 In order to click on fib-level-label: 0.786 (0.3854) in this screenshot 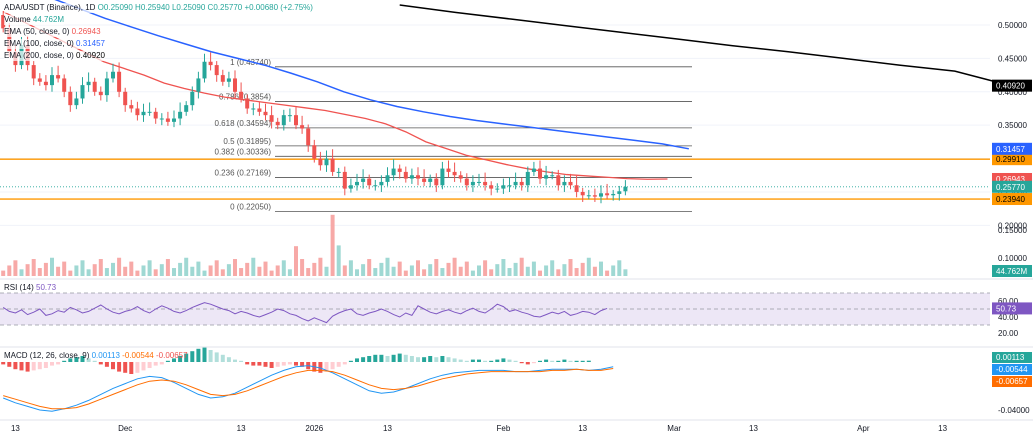, I will do `click(245, 97)`.